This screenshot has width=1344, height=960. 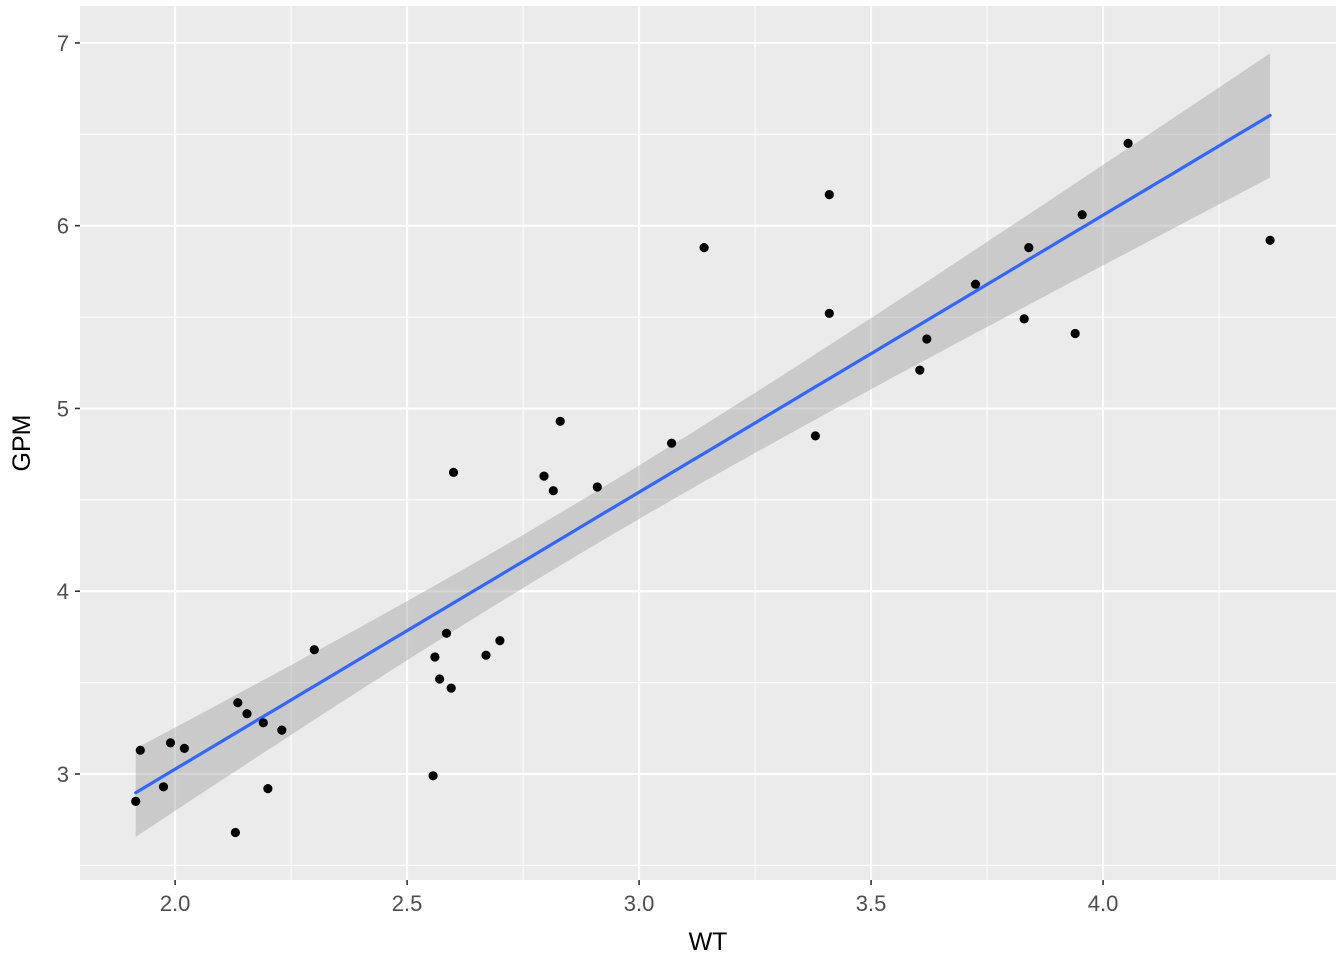 I want to click on x-tick-label: 2.5, so click(x=407, y=903).